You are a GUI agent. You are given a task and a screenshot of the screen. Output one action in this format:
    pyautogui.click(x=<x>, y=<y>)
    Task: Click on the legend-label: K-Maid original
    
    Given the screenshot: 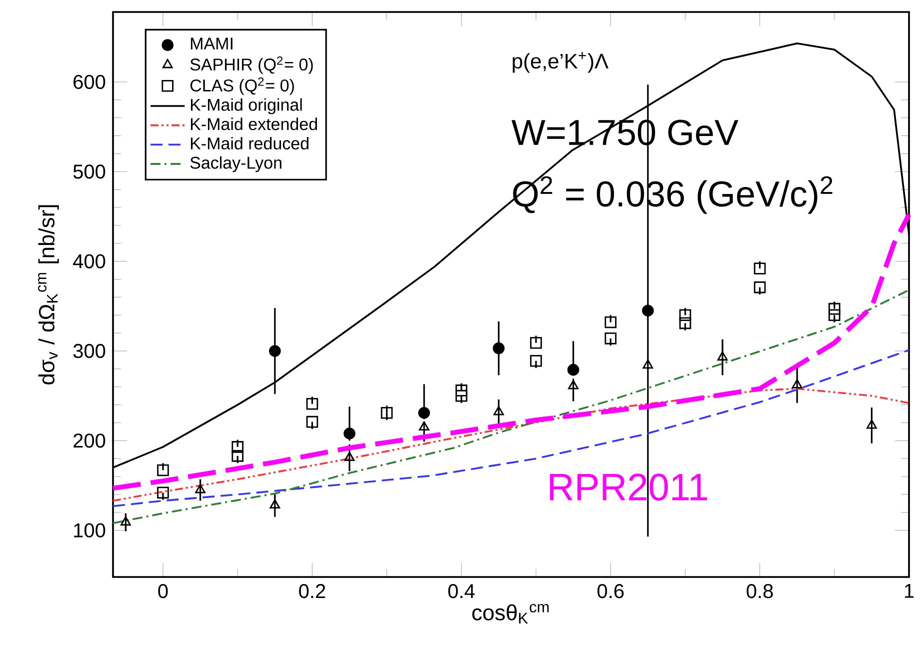 What is the action you would take?
    pyautogui.click(x=246, y=106)
    